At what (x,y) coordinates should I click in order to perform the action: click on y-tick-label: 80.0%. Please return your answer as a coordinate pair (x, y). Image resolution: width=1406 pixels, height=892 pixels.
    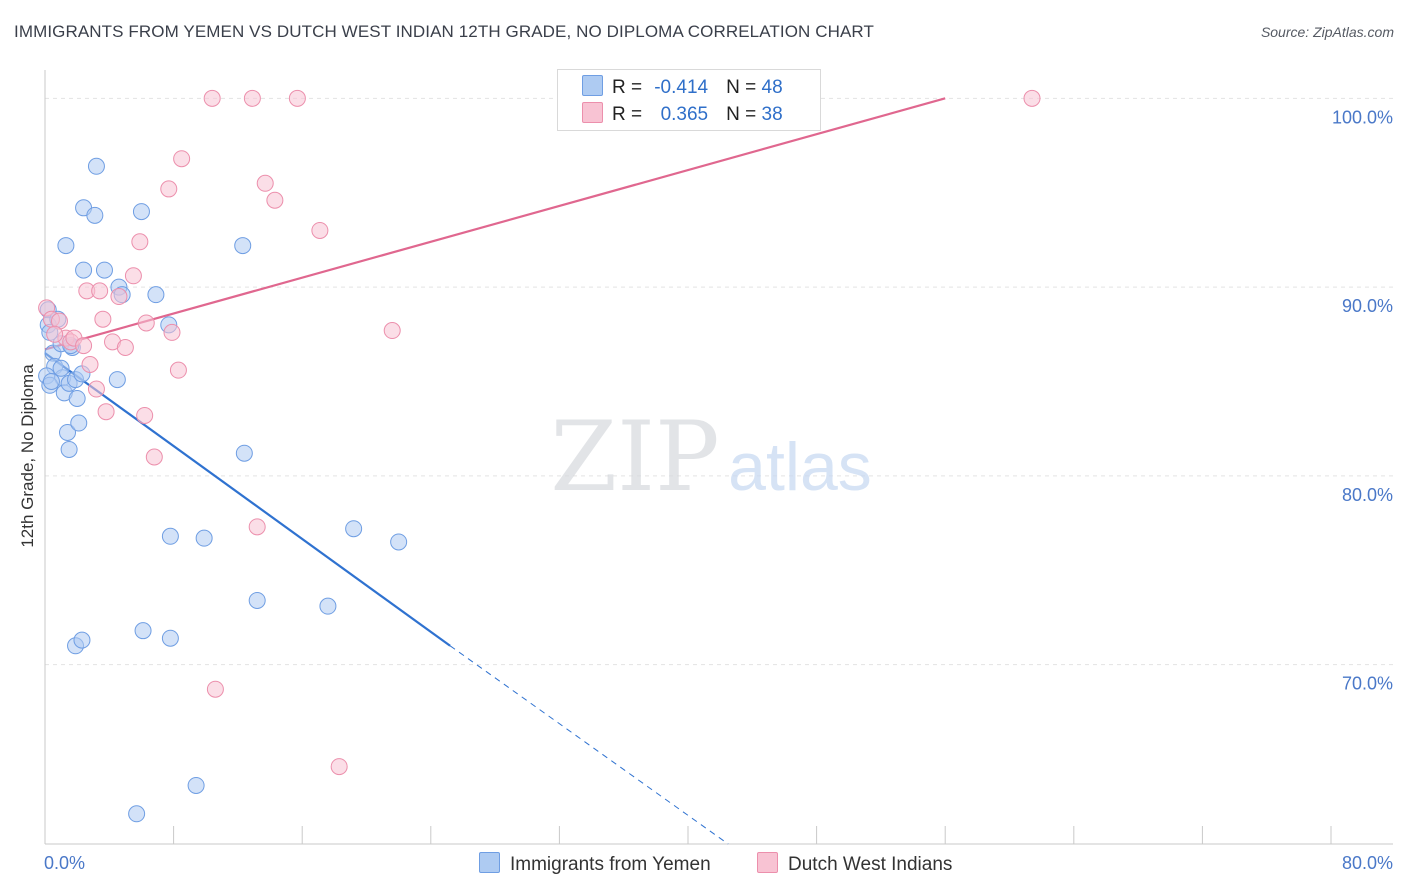
    Looking at the image, I should click on (1367, 495).